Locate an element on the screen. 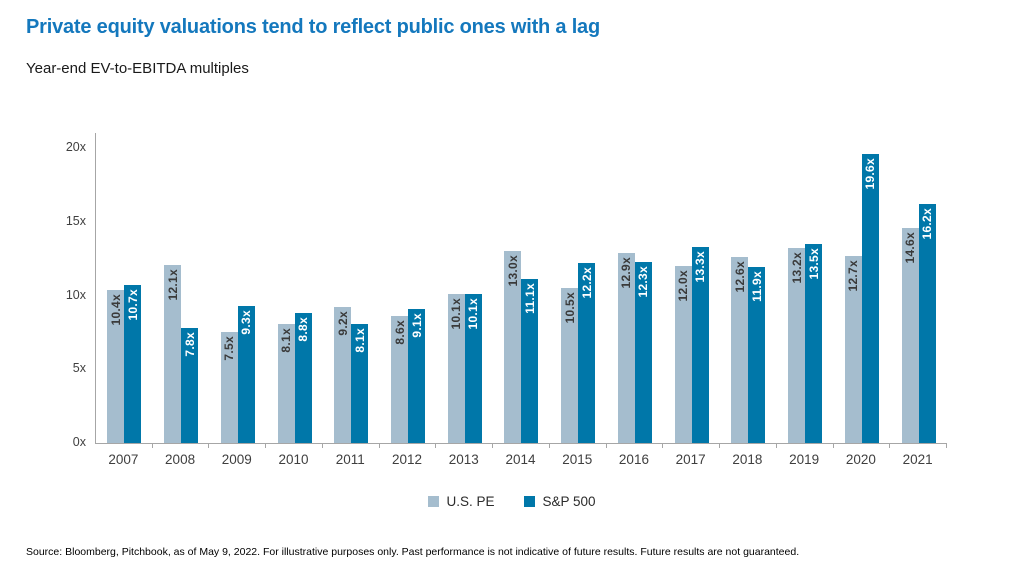  bar-u-s-pe-2010: 8.1x is located at coordinates (286, 383).